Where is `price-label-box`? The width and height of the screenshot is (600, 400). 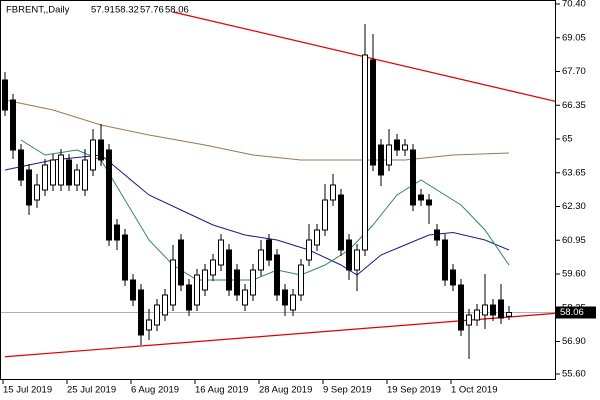 price-label-box is located at coordinates (576, 312).